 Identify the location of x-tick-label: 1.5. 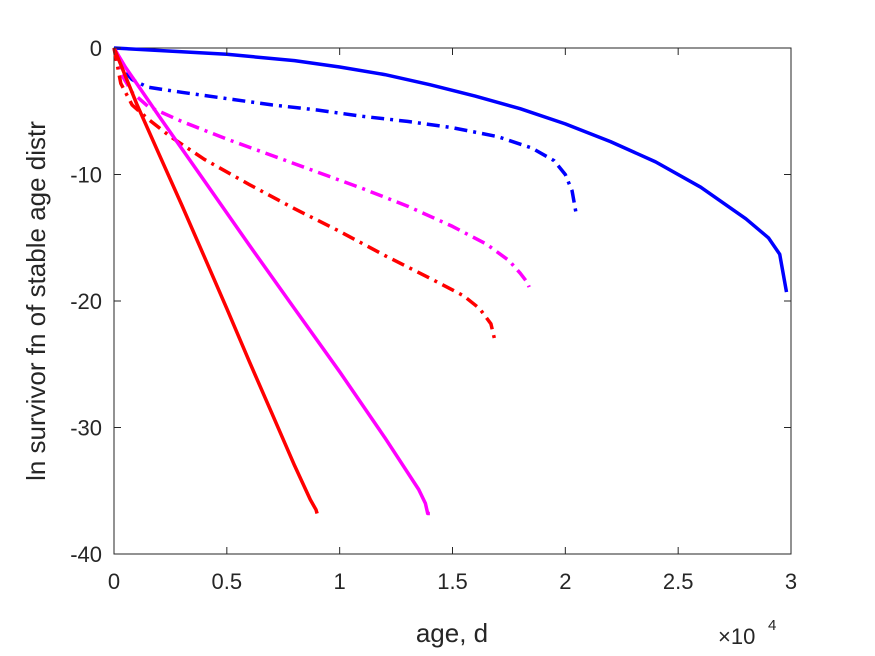
(452, 581).